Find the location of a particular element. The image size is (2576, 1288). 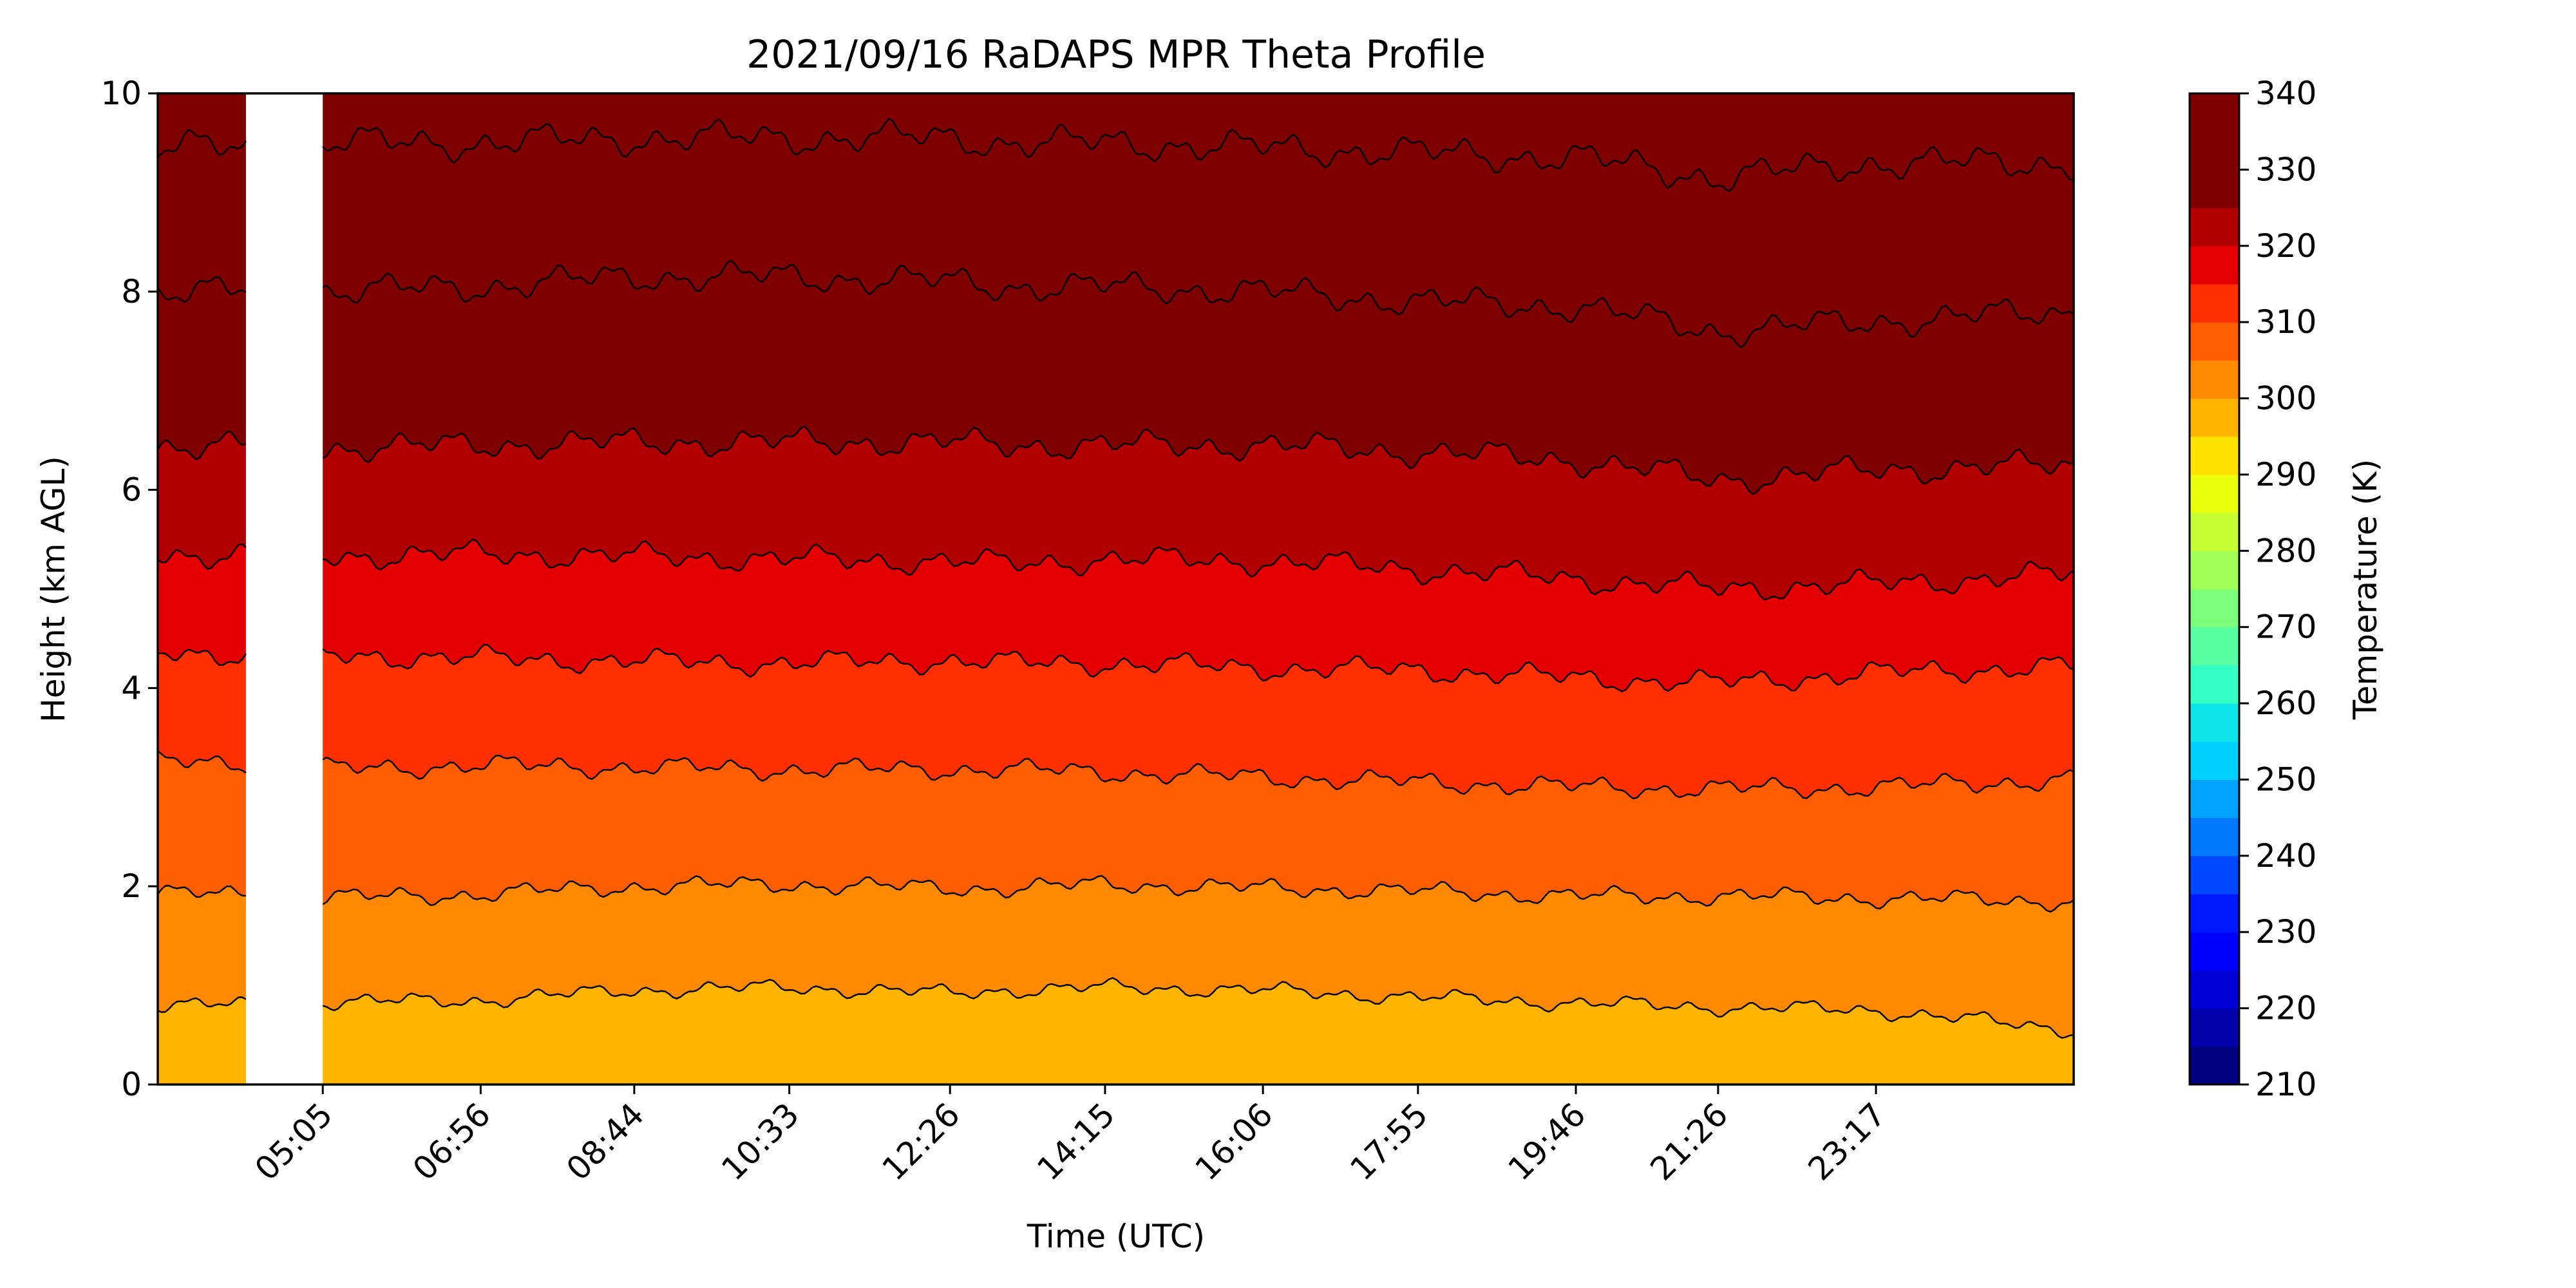

x-tick-label: 10:33 is located at coordinates (760, 1141).